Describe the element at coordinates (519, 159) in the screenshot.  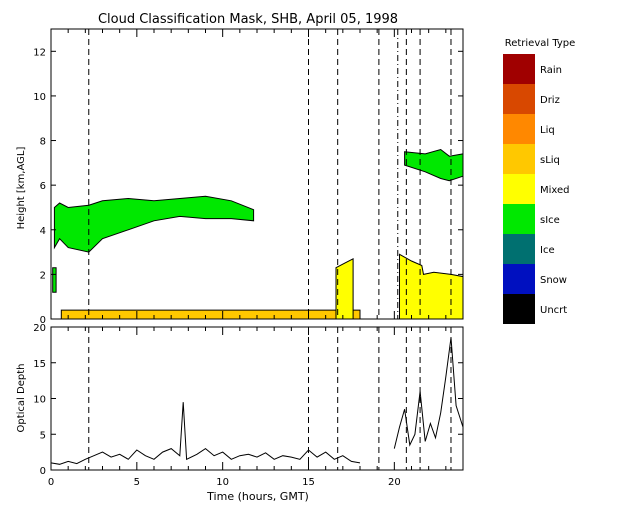
I see `legend-swatch-sliq` at that location.